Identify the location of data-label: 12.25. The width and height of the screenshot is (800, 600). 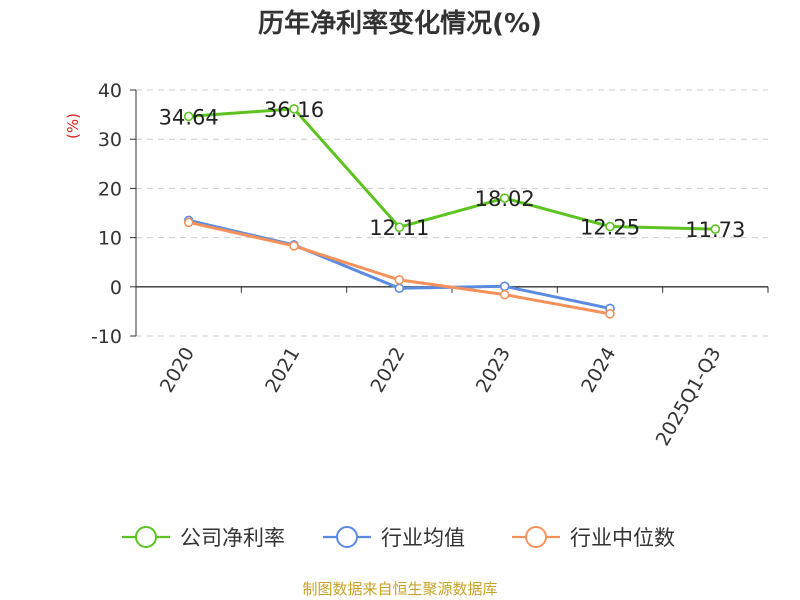
(610, 228).